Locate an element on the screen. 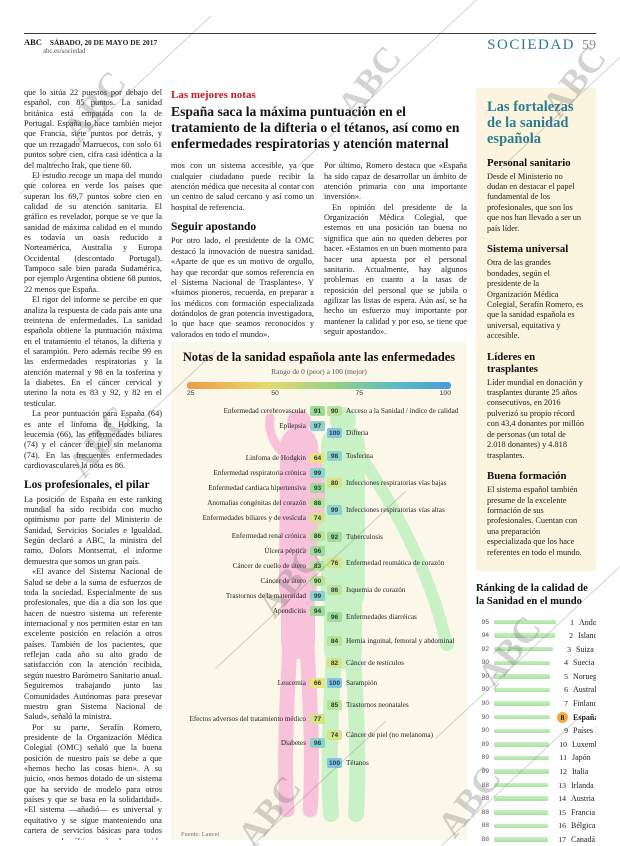  ranking-country: Noruega is located at coordinates (584, 676).